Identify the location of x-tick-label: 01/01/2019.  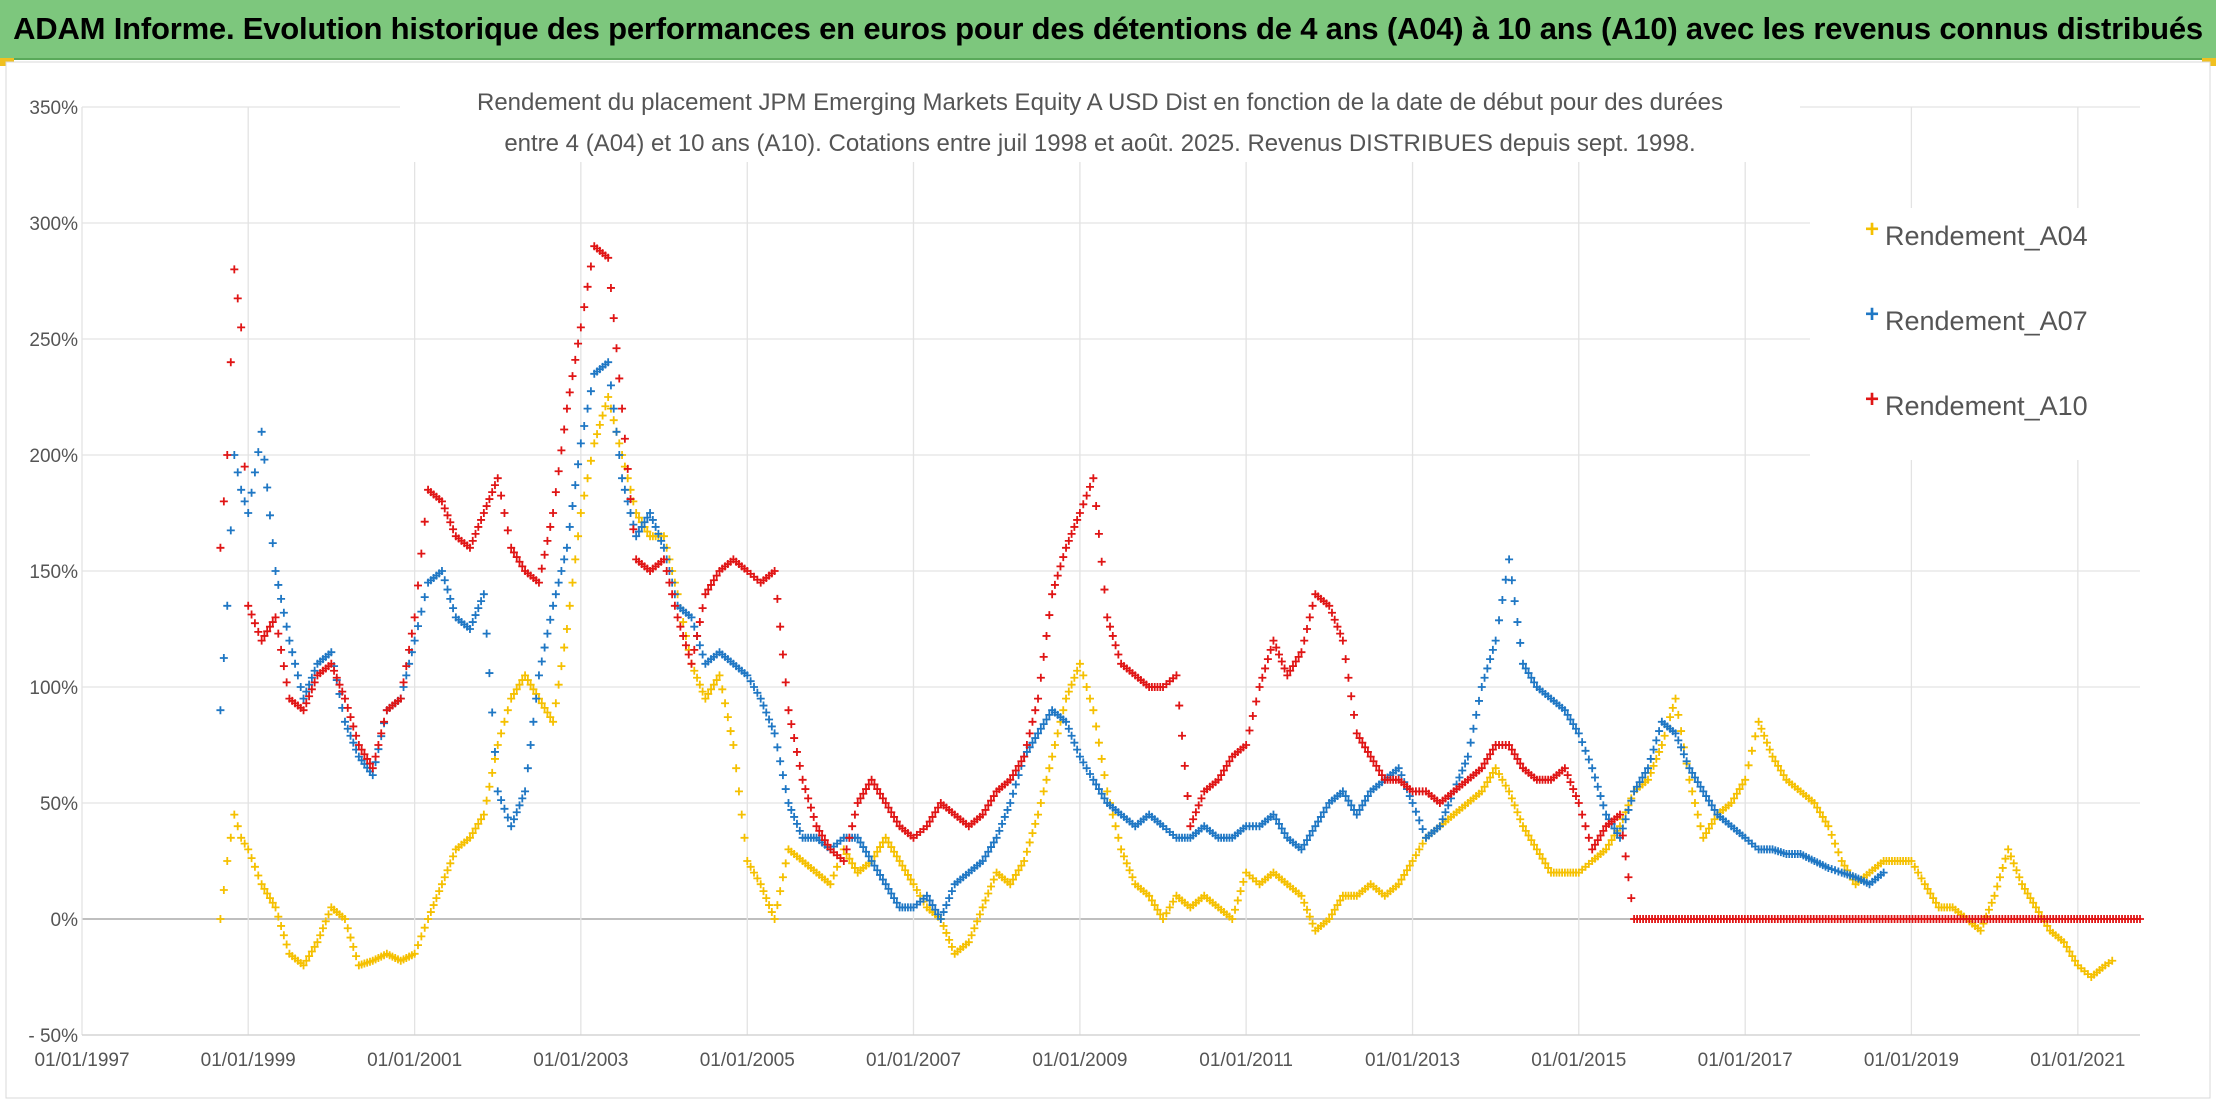
(1911, 1060).